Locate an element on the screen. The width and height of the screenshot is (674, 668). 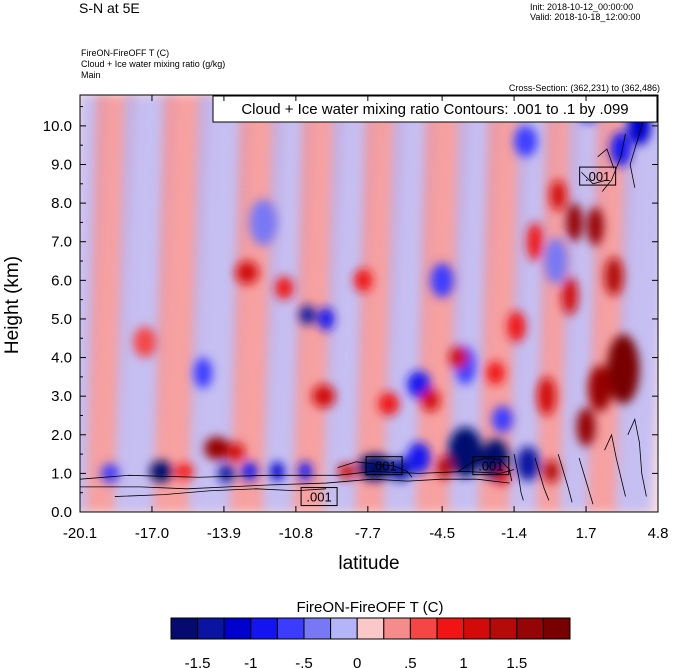
colorbar-label: -1.5 is located at coordinates (198, 661).